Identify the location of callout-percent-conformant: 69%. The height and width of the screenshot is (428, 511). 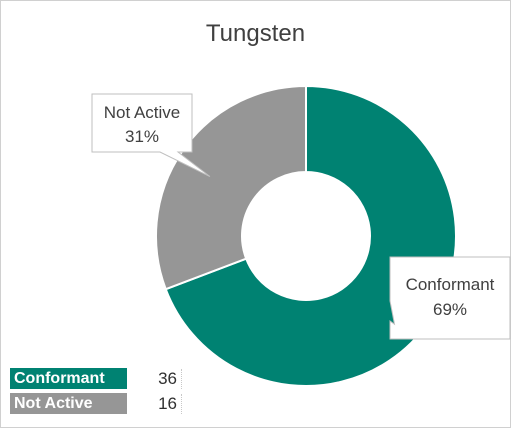
(450, 309).